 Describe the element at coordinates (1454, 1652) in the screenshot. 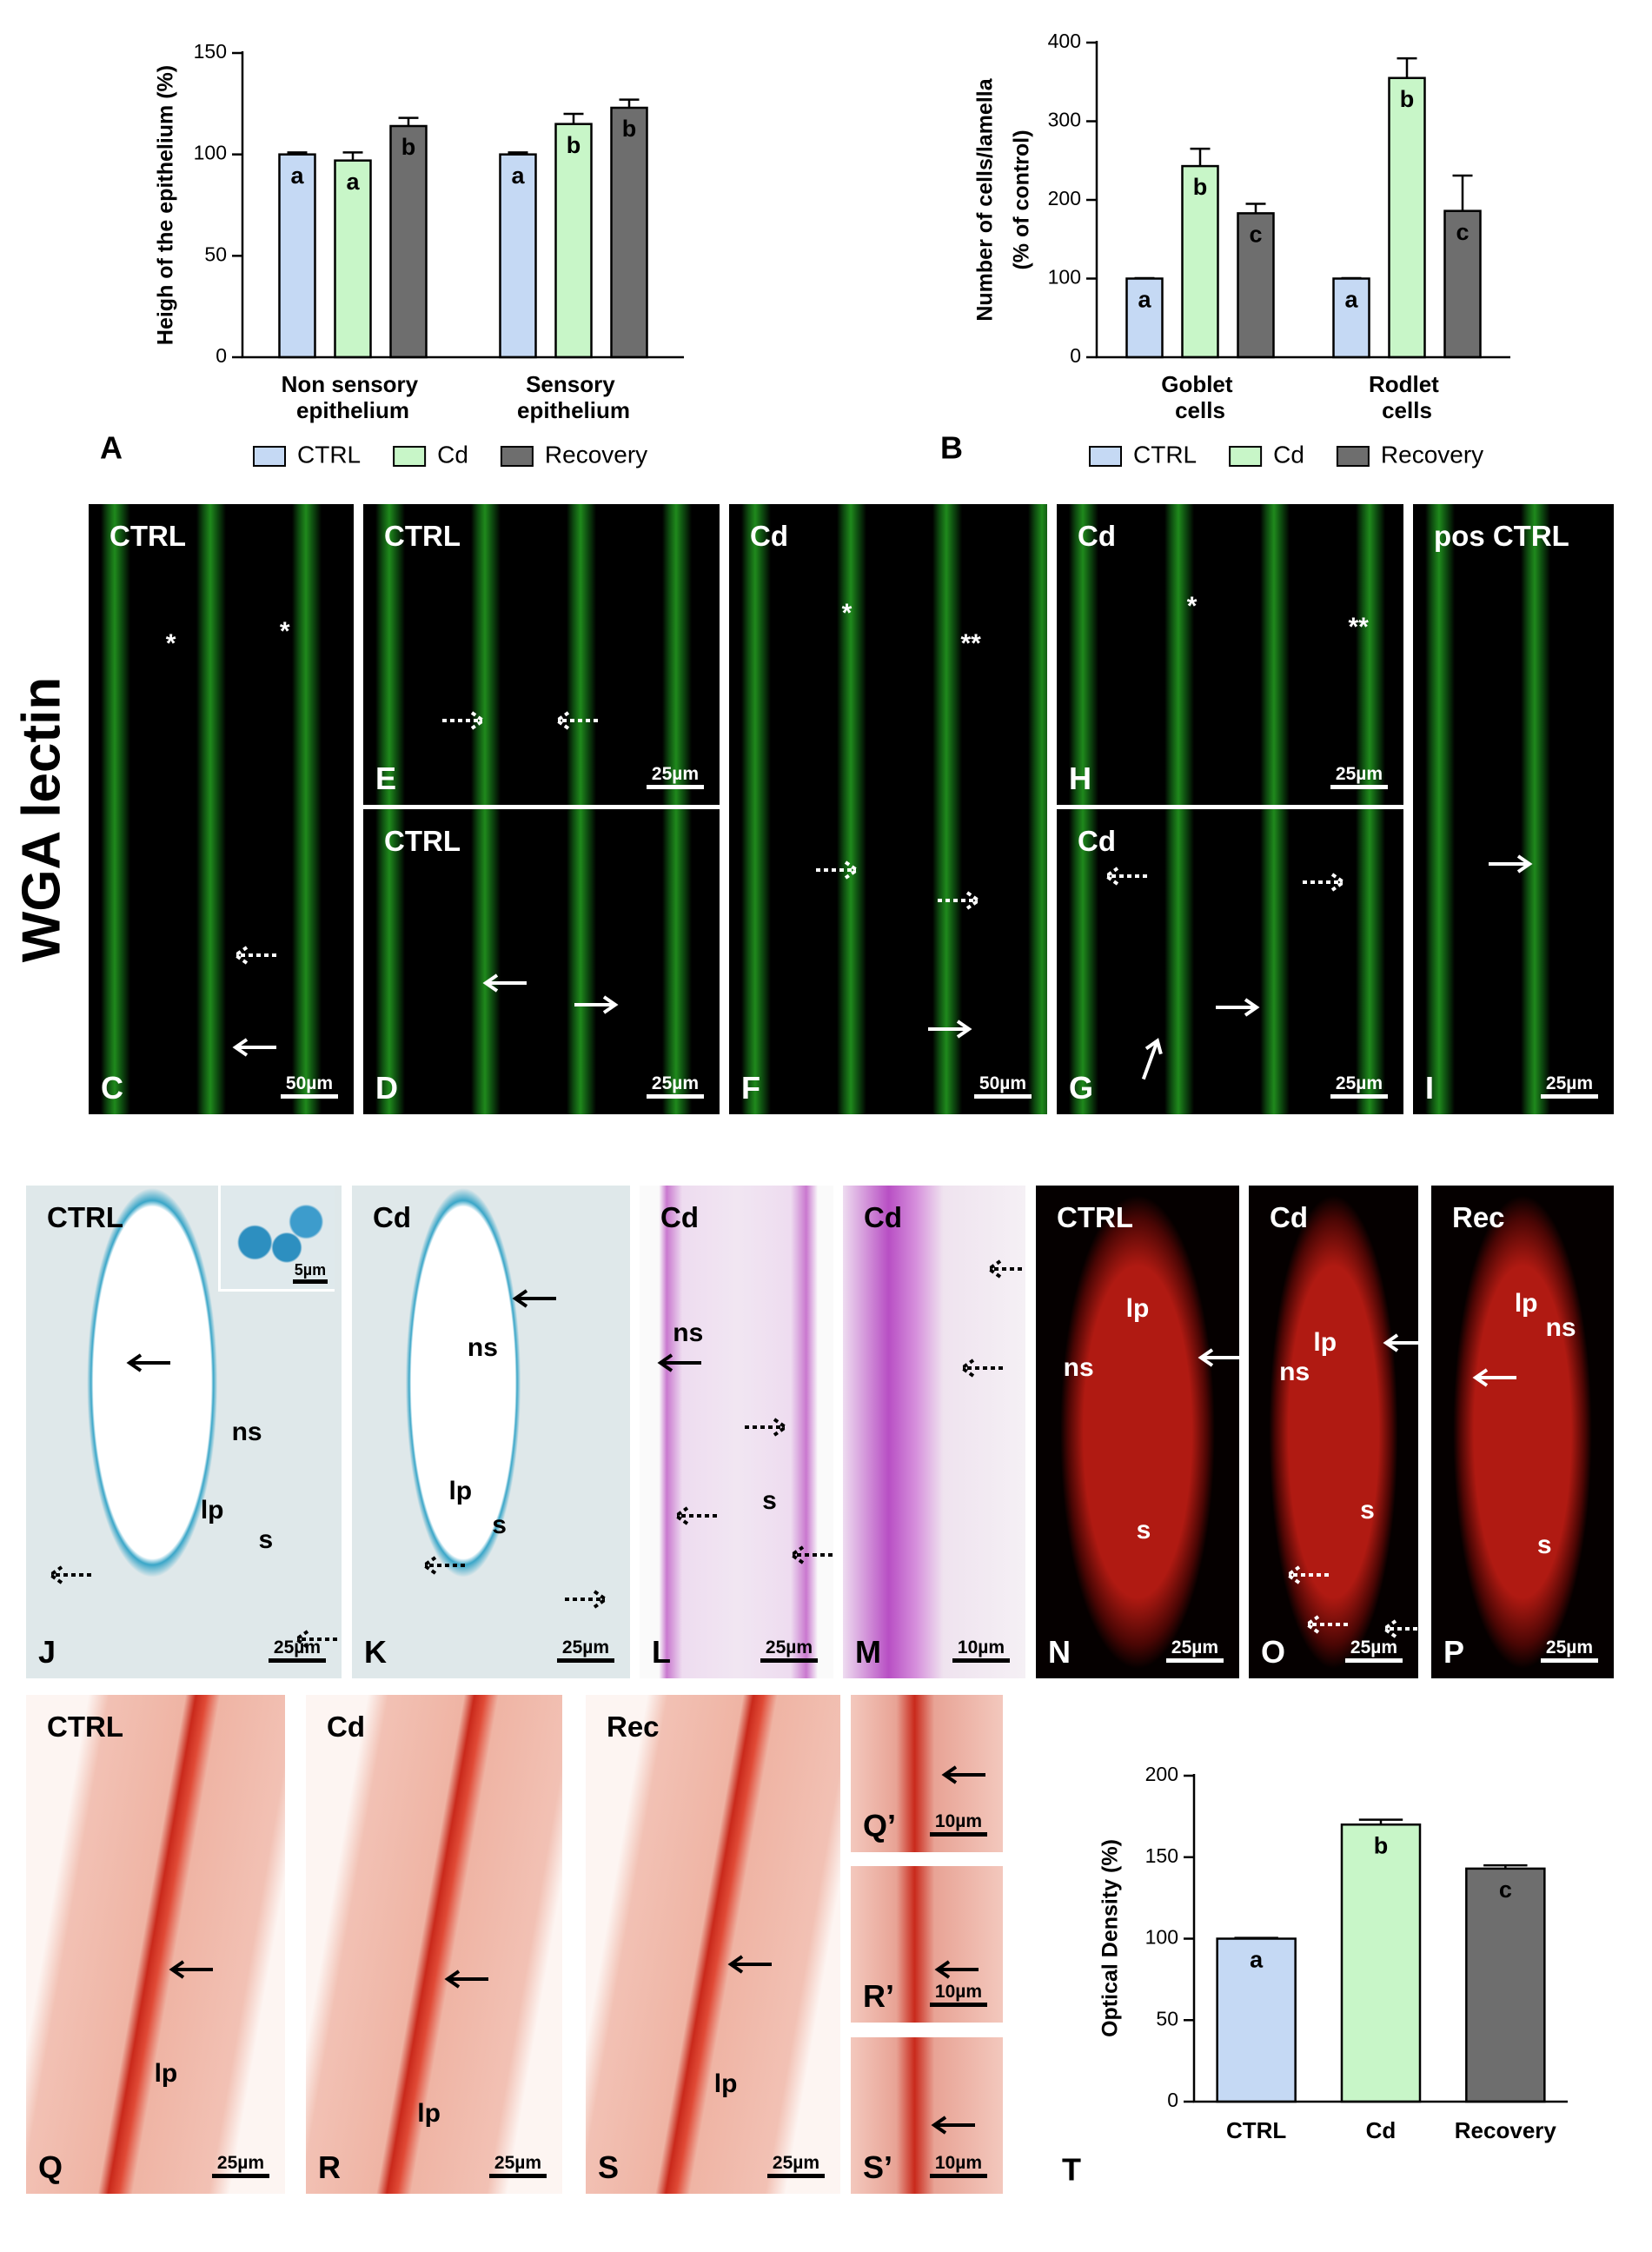

I see `panel-letter: P` at that location.